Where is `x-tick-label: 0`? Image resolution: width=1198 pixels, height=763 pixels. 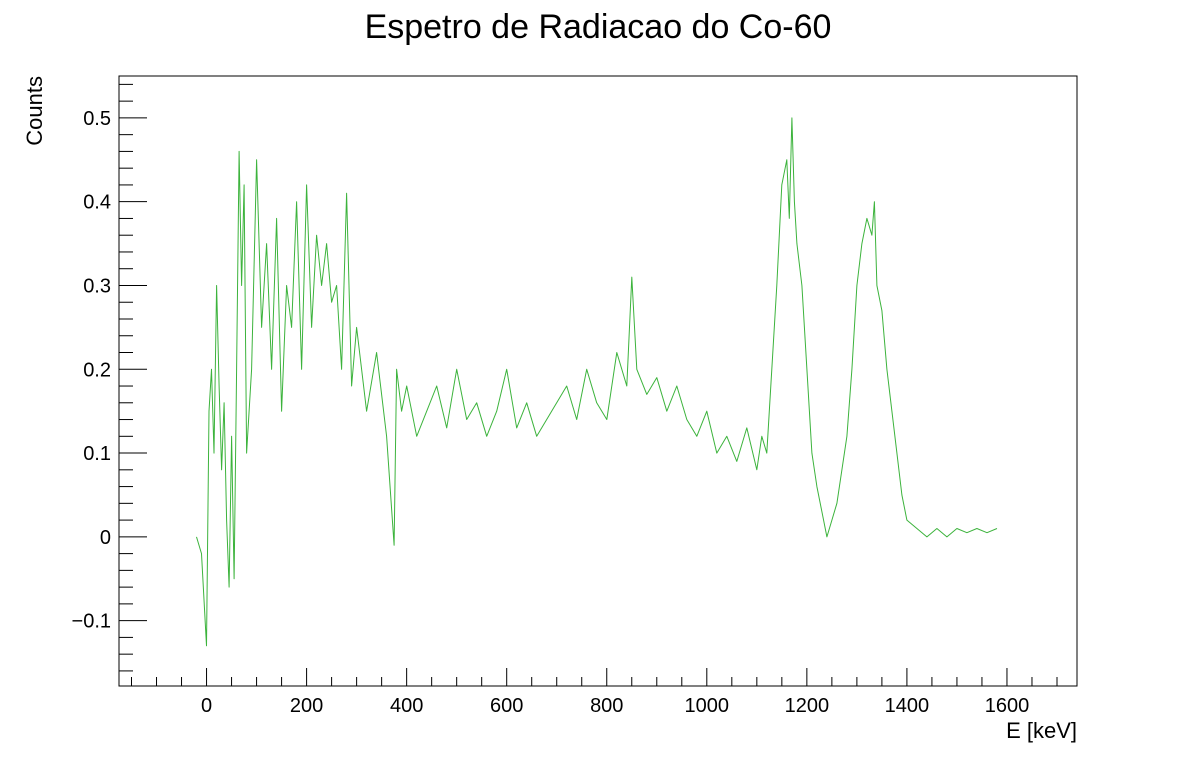
x-tick-label: 0 is located at coordinates (206, 706).